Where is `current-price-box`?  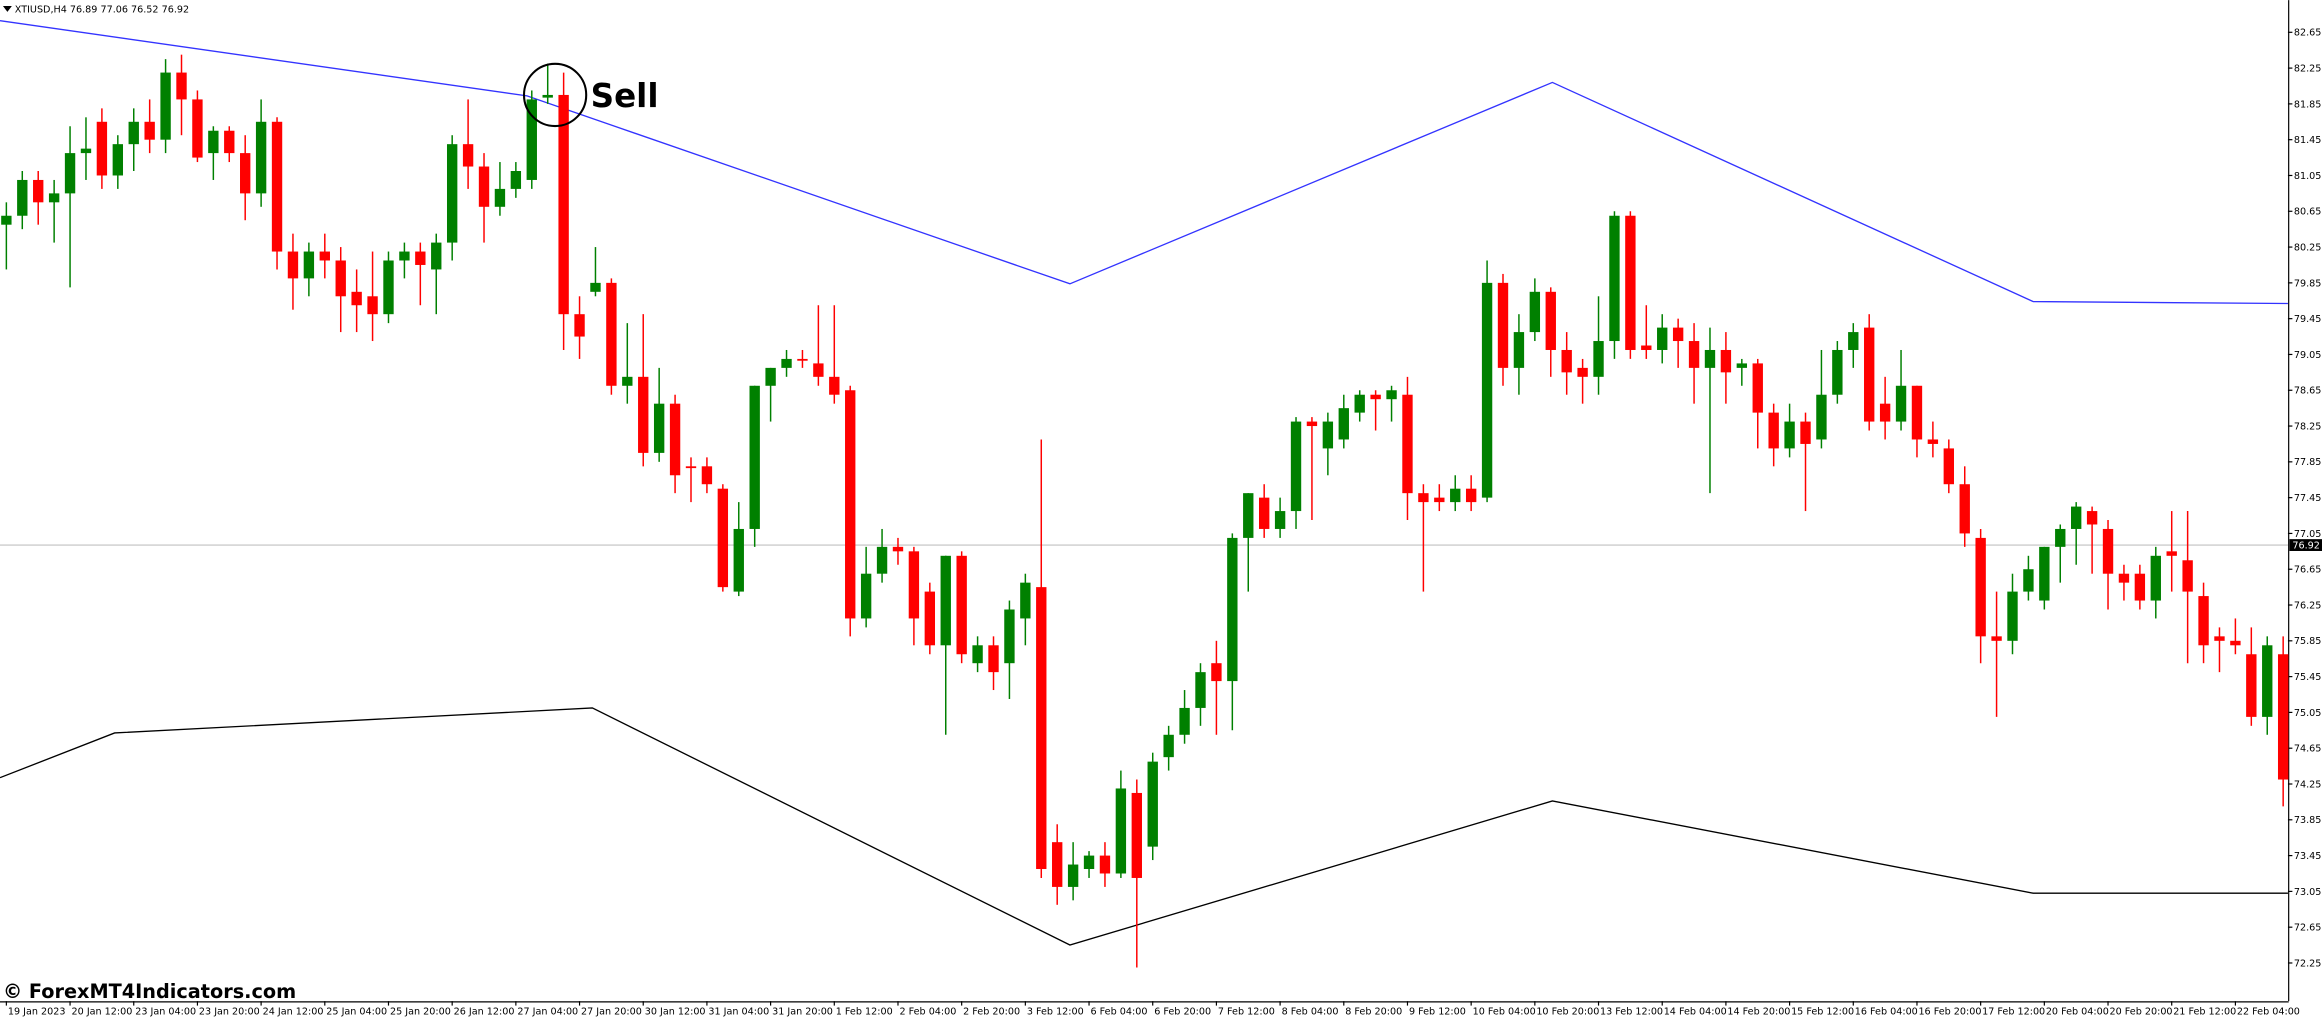 current-price-box is located at coordinates (2305, 545).